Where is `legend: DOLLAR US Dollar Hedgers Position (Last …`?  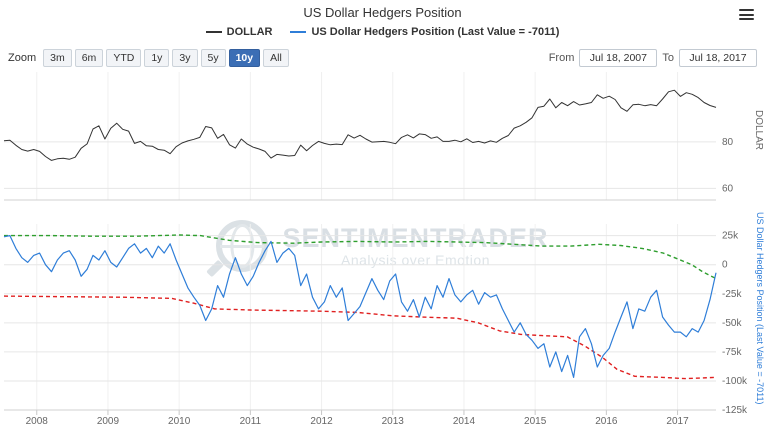 legend: DOLLAR US Dollar Hedgers Position (Last … is located at coordinates (382, 32).